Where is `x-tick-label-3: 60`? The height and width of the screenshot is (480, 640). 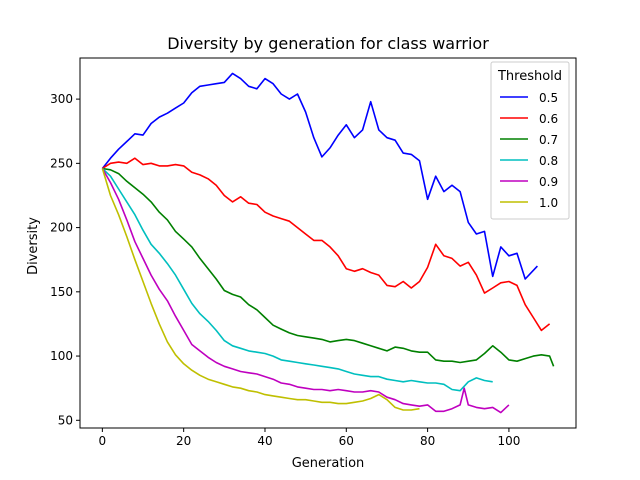
x-tick-label-3: 60 is located at coordinates (346, 441).